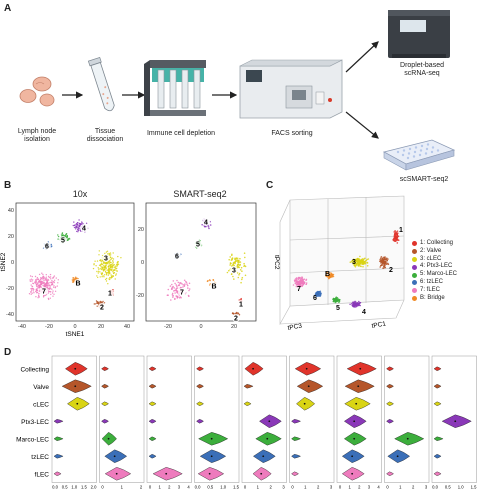 Image resolution: width=480 pixels, height=492 pixels. I want to click on panel-c-letter: C, so click(270, 185).